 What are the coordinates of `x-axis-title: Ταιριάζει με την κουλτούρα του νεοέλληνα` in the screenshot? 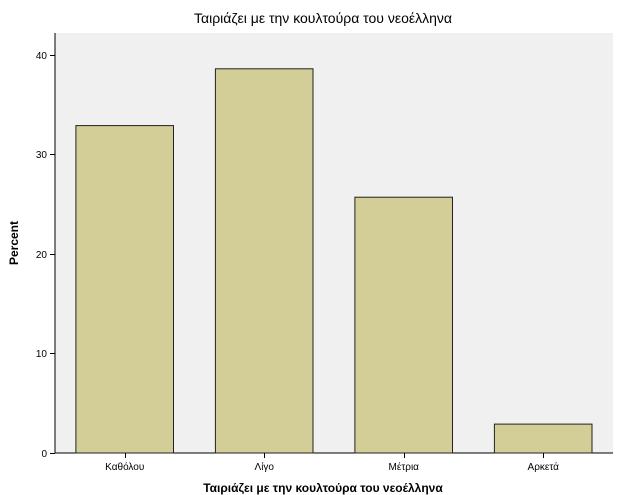 It's located at (323, 488).